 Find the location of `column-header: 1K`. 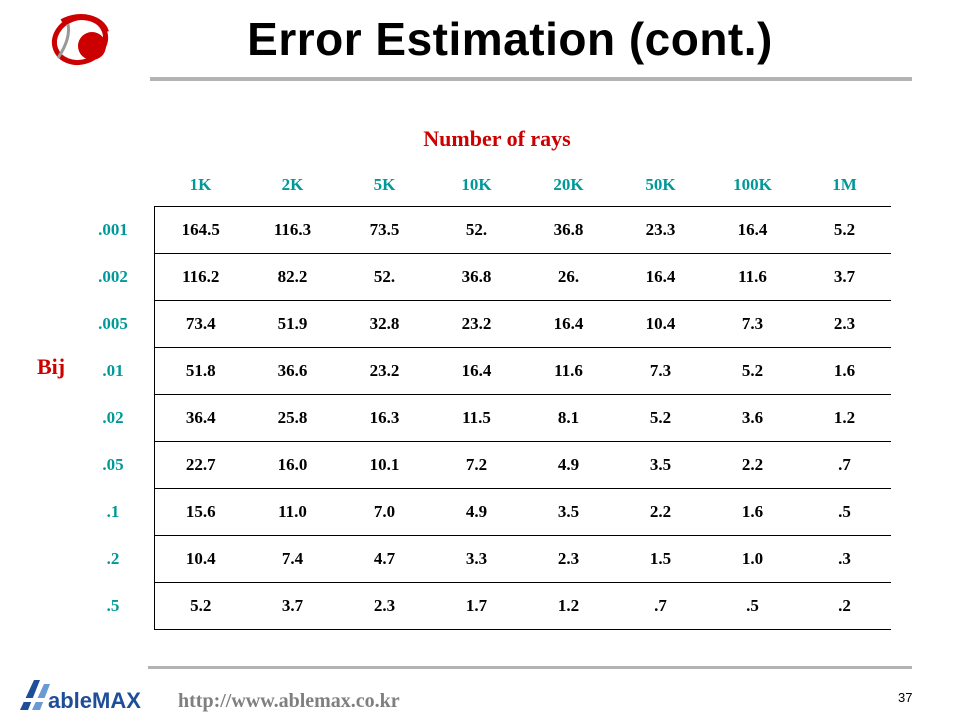

column-header: 1K is located at coordinates (200, 184).